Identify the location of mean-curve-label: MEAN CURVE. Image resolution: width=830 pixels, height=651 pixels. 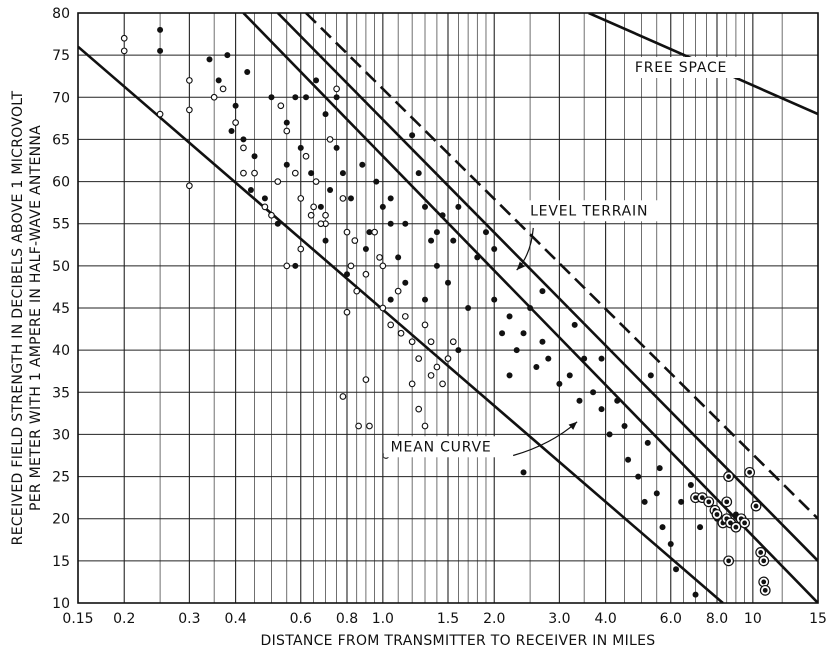
(441, 447).